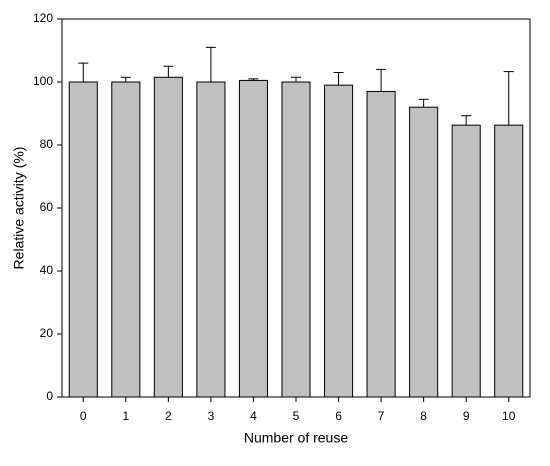 The width and height of the screenshot is (550, 466). What do you see at coordinates (423, 416) in the screenshot?
I see `x-tick-label: 8` at bounding box center [423, 416].